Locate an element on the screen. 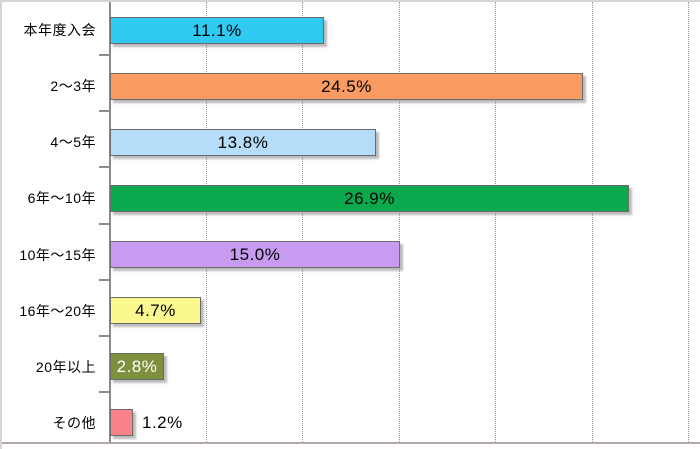 The width and height of the screenshot is (700, 449). bar: 11.1% is located at coordinates (217, 30).